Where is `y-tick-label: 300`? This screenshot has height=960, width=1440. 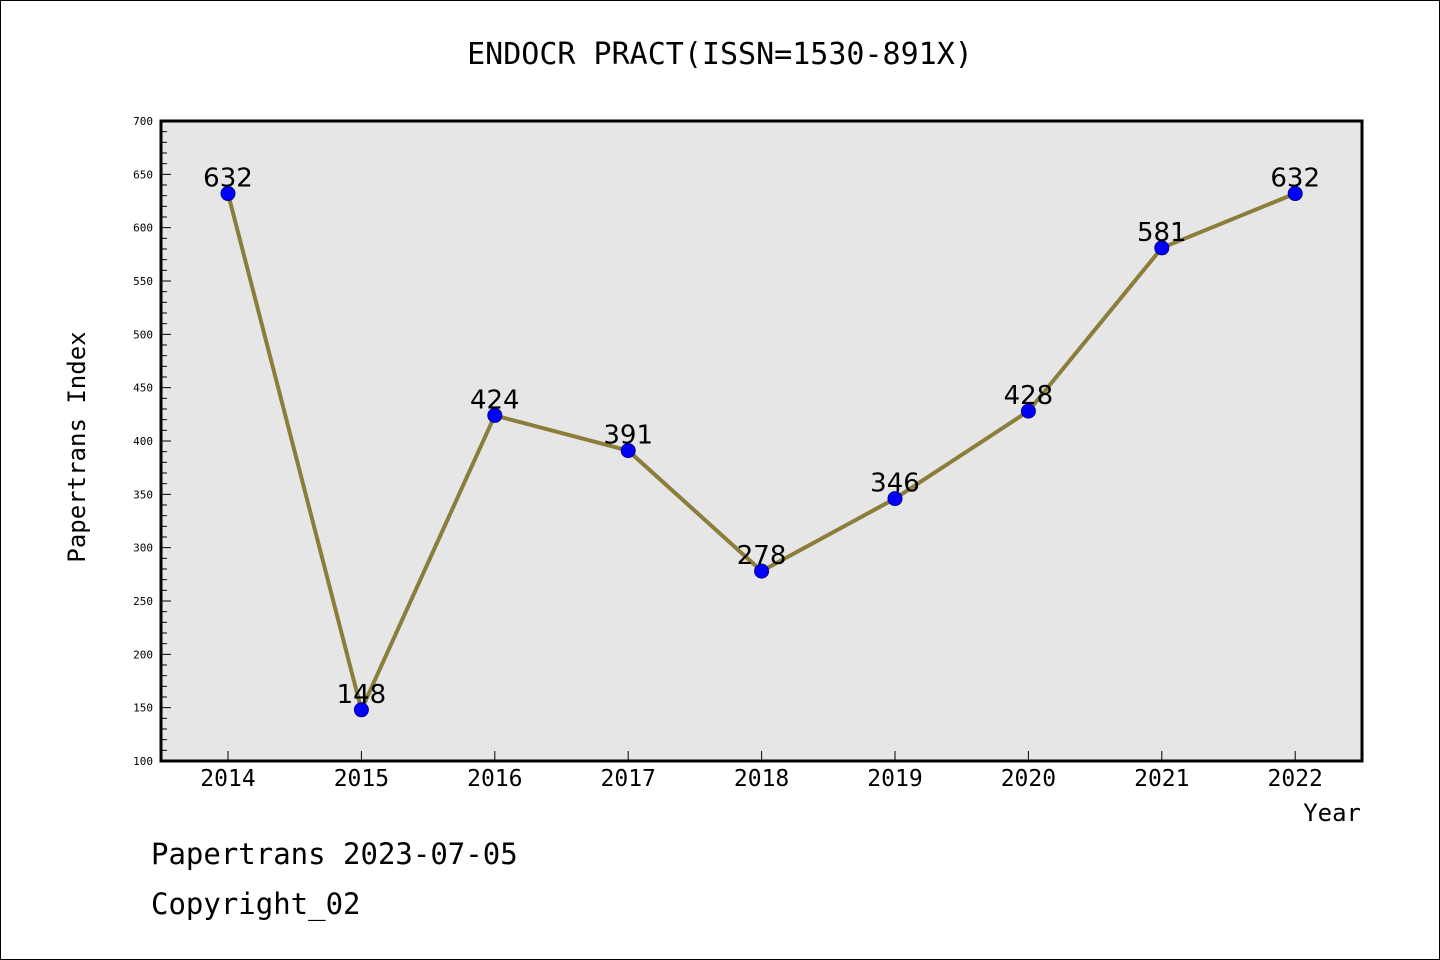 y-tick-label: 300 is located at coordinates (143, 548).